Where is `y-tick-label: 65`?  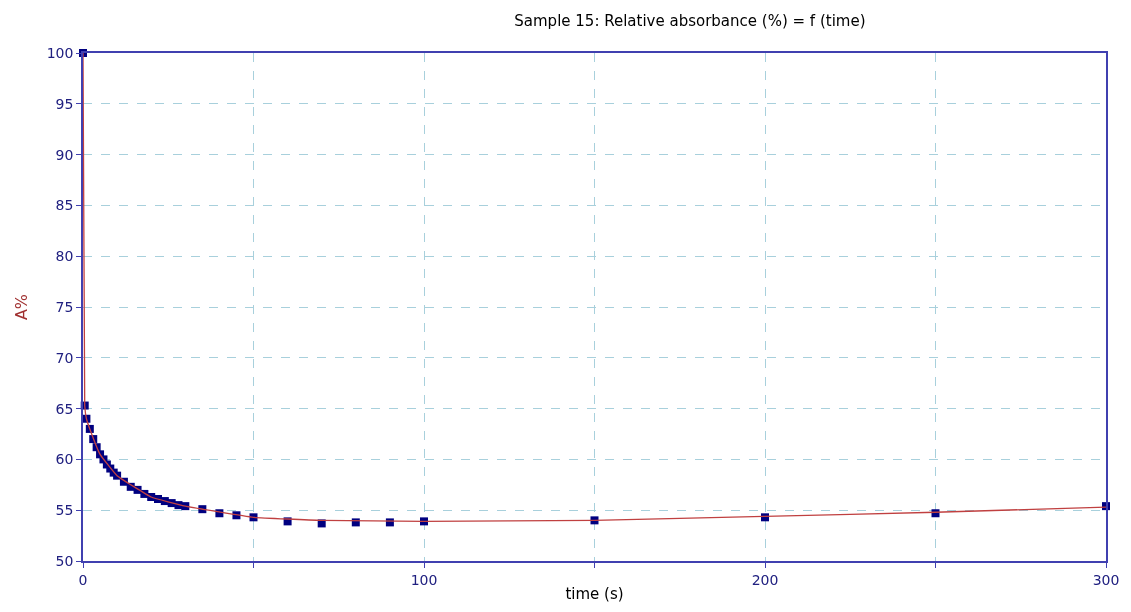 y-tick-label: 65 is located at coordinates (64, 408).